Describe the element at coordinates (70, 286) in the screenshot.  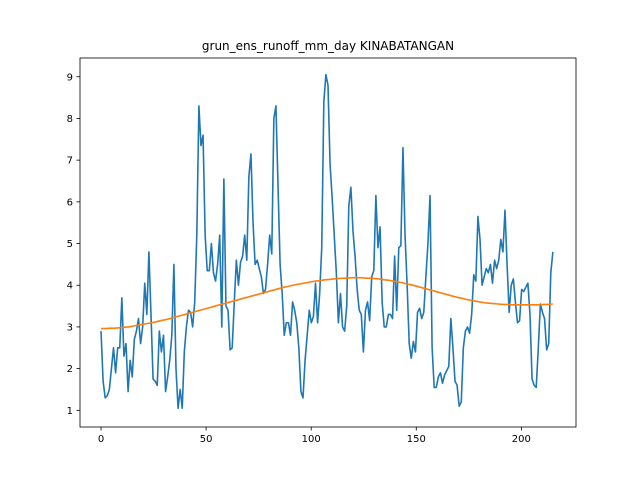
I see `y-tick-label: 4` at that location.